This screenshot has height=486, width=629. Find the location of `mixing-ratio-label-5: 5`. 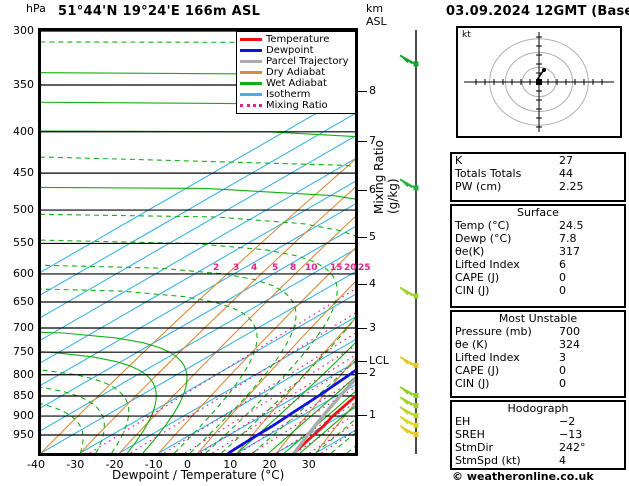

mixing-ratio-label-5: 5 is located at coordinates (275, 268).